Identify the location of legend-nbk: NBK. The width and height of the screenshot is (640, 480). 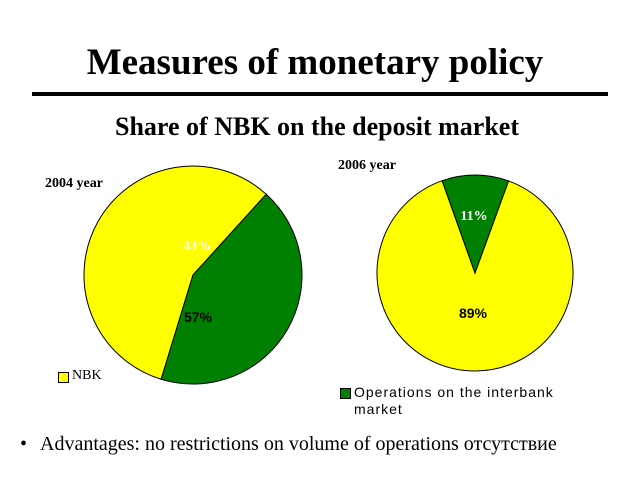
(80, 376).